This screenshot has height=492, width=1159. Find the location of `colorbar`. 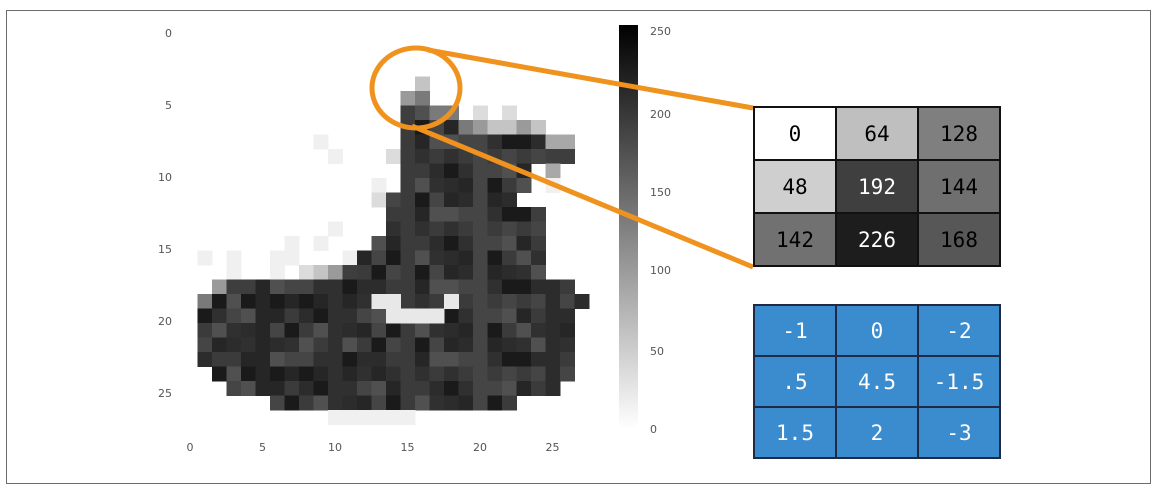

colorbar is located at coordinates (628, 227).